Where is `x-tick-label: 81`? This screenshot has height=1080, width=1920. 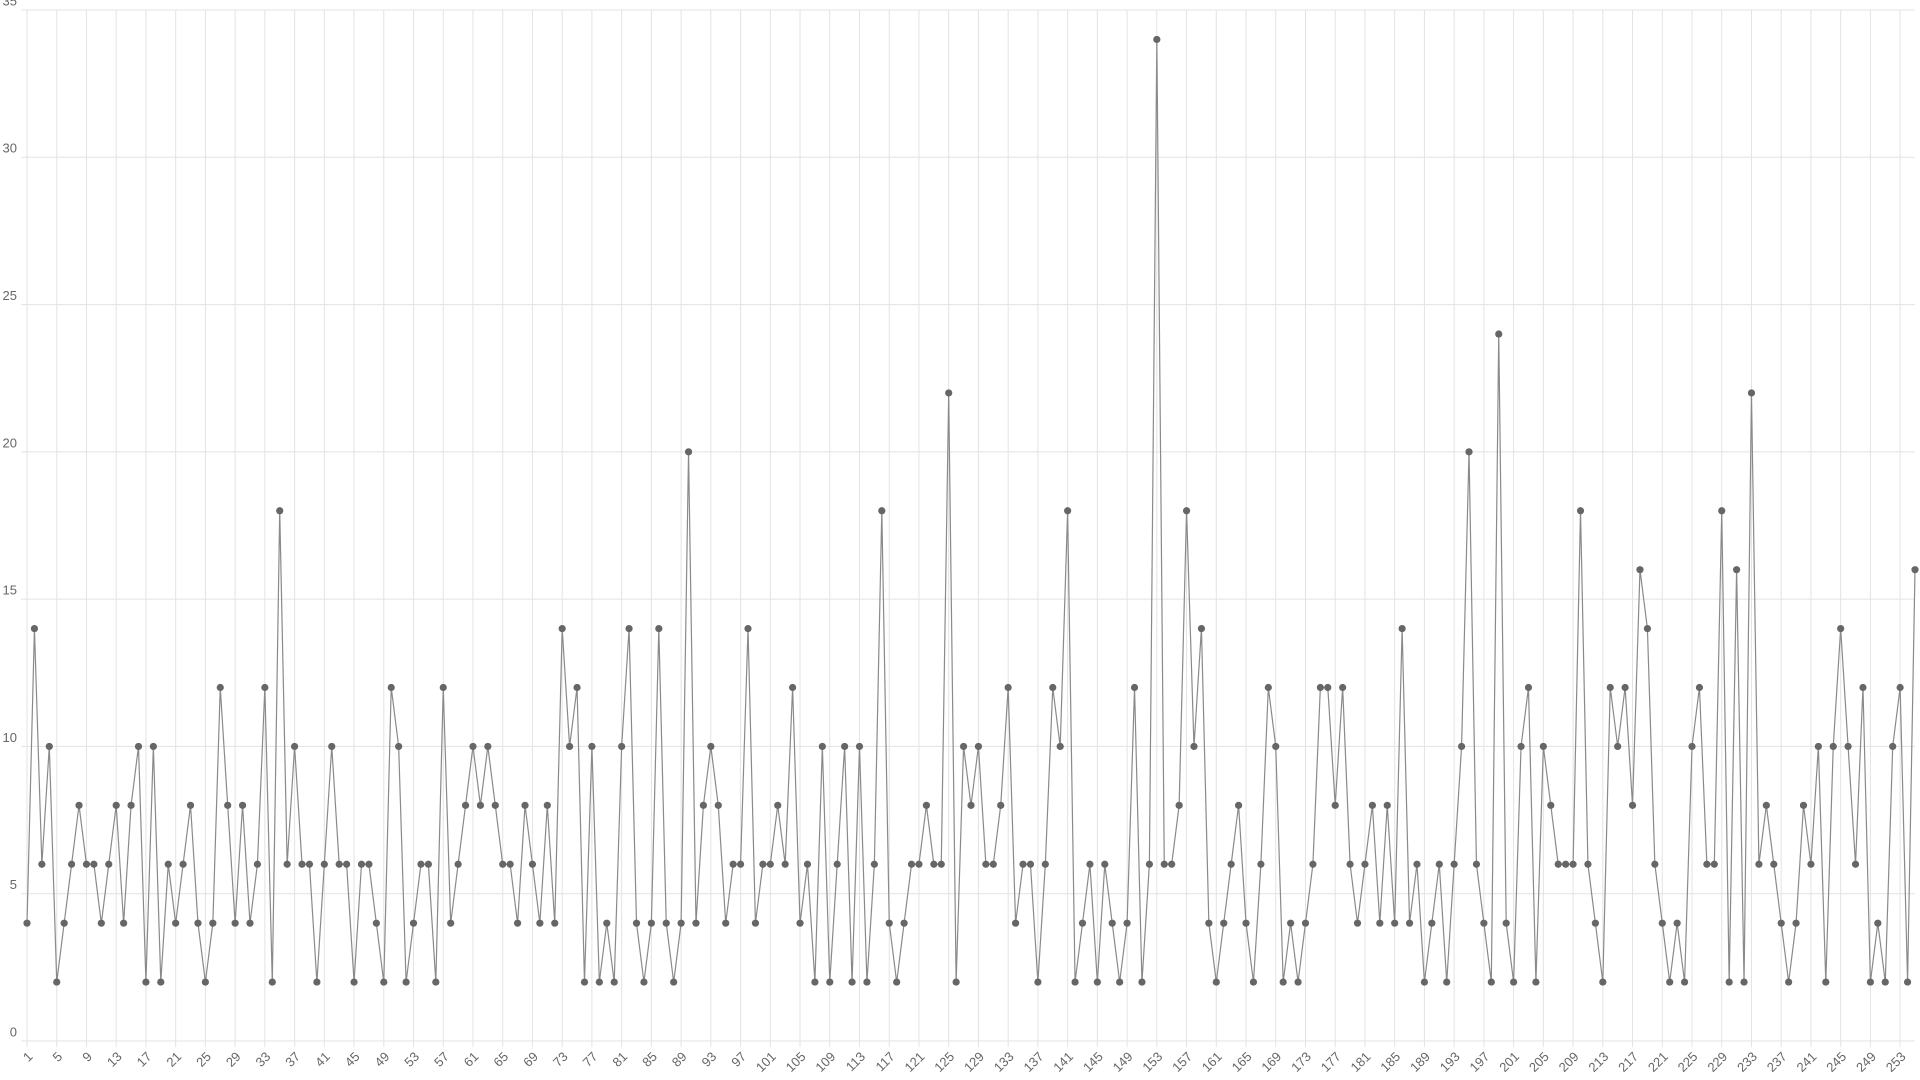 x-tick-label: 81 is located at coordinates (619, 1059).